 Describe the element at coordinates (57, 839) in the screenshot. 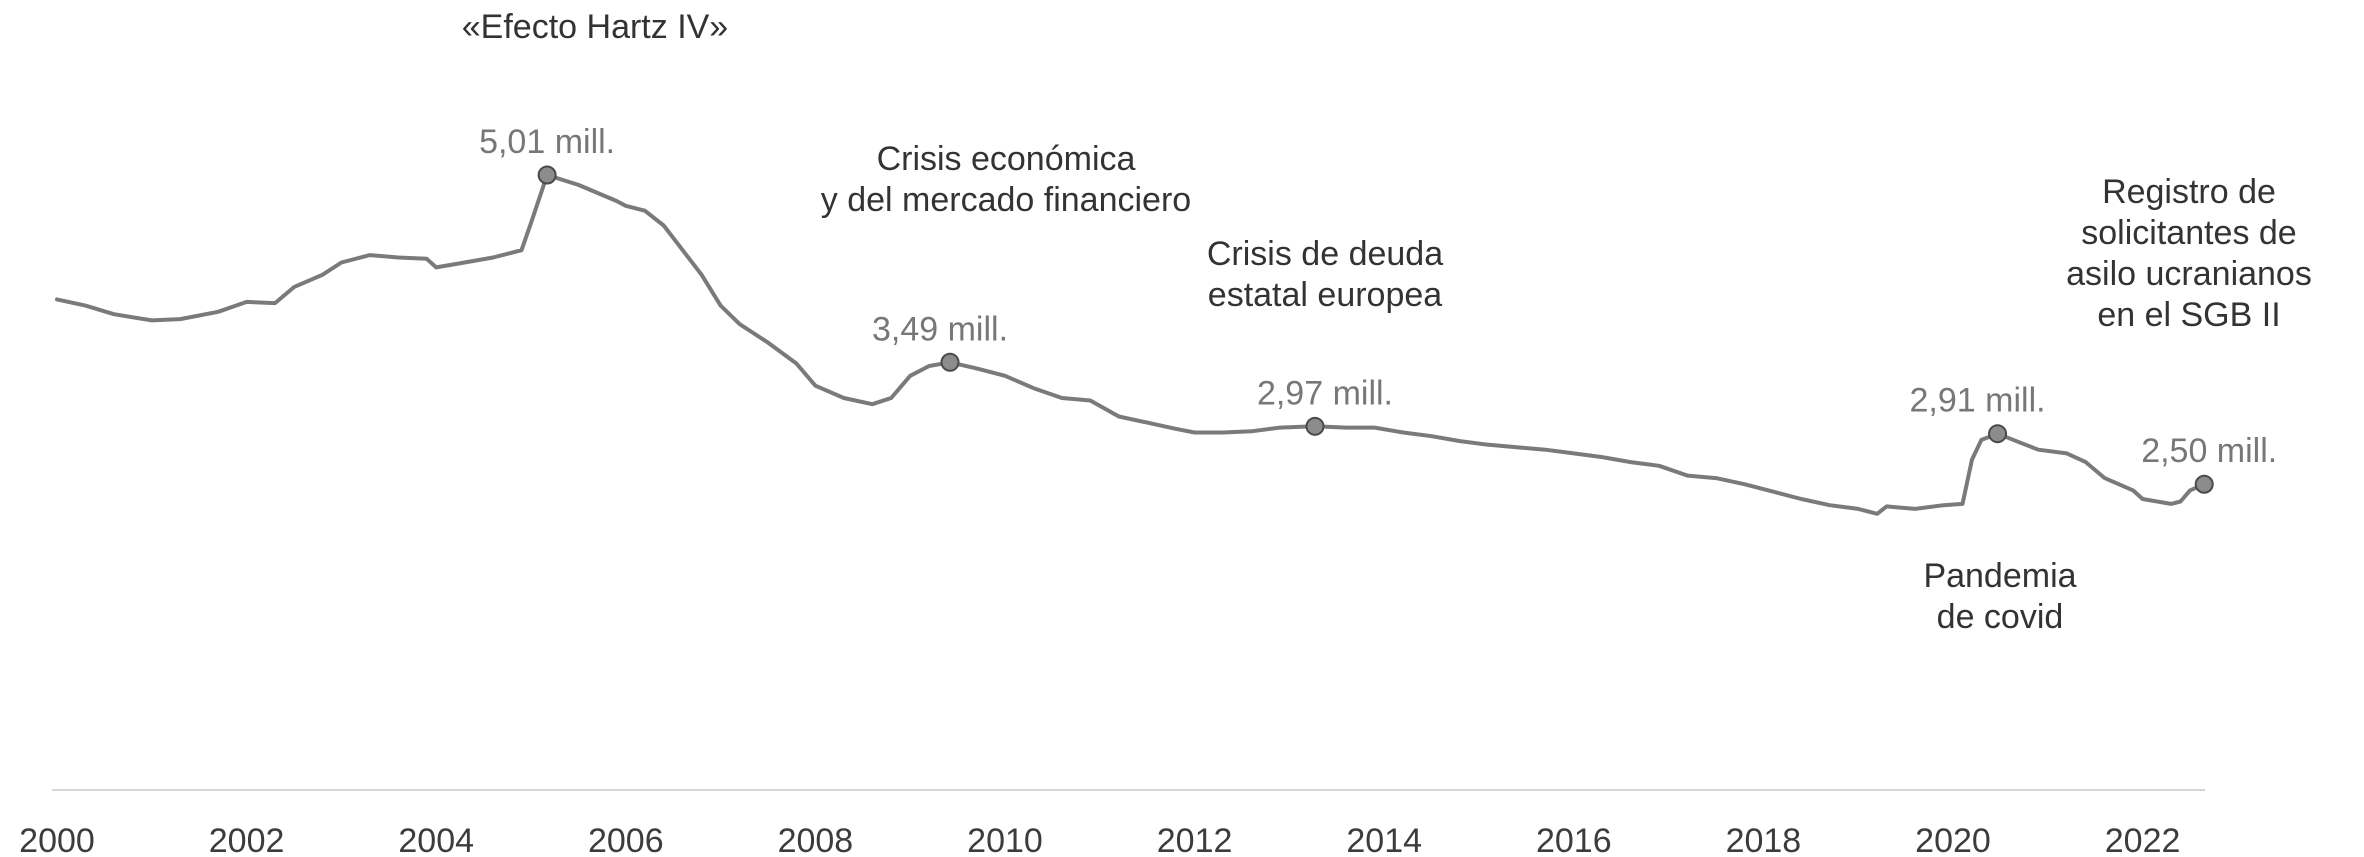

I see `x-tick-label: 2000` at that location.